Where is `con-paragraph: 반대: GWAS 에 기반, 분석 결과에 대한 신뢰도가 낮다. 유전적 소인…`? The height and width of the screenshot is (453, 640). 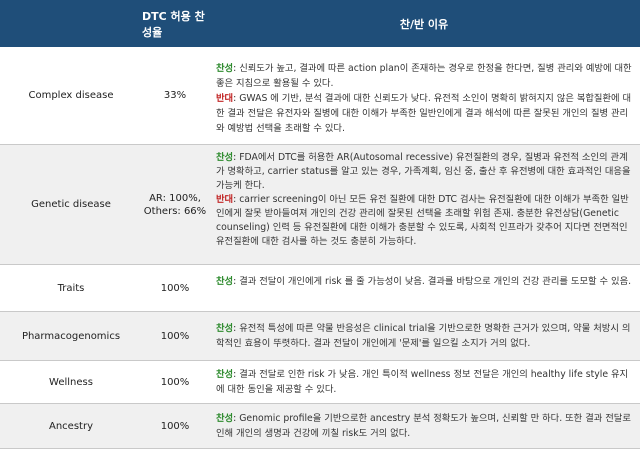 con-paragraph: 반대: GWAS 에 기반, 분석 결과에 대한 신뢰도가 낮다. 유전적 소인… is located at coordinates (425, 113).